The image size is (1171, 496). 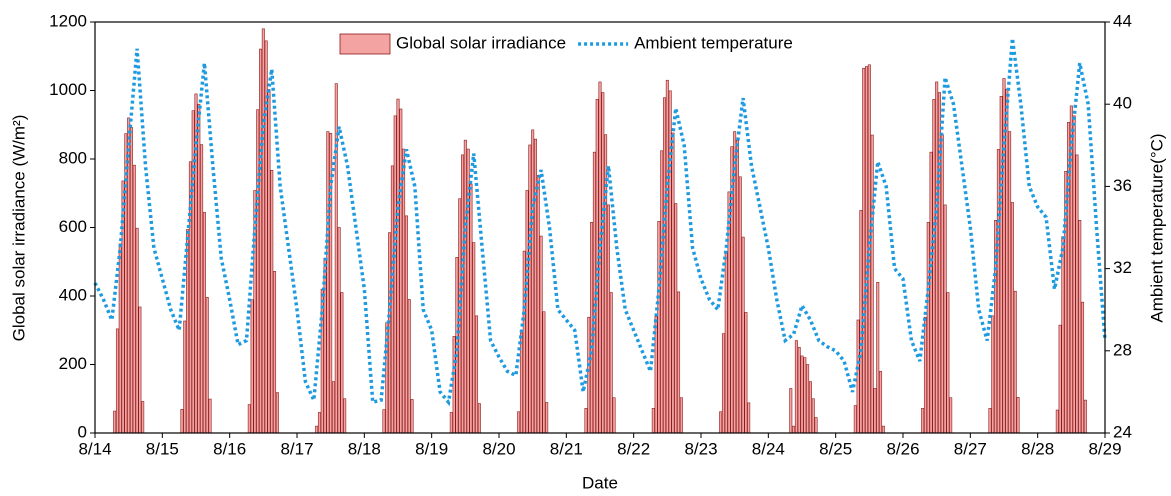 I want to click on y-tick-label: 400, so click(x=73, y=294).